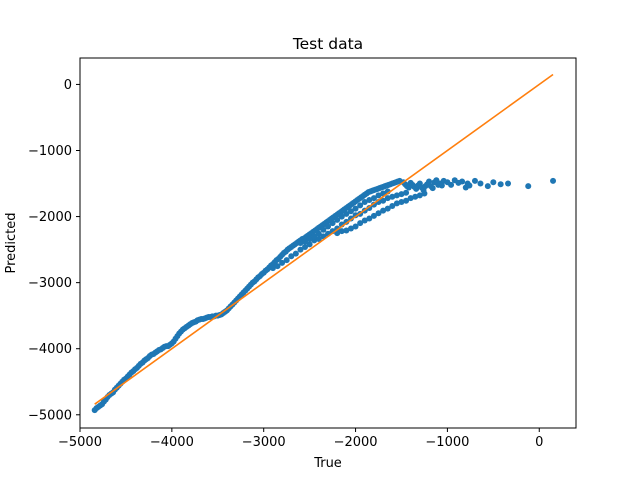 This screenshot has width=640, height=485. Describe the element at coordinates (80, 442) in the screenshot. I see `x-tick-label: −5000` at that location.